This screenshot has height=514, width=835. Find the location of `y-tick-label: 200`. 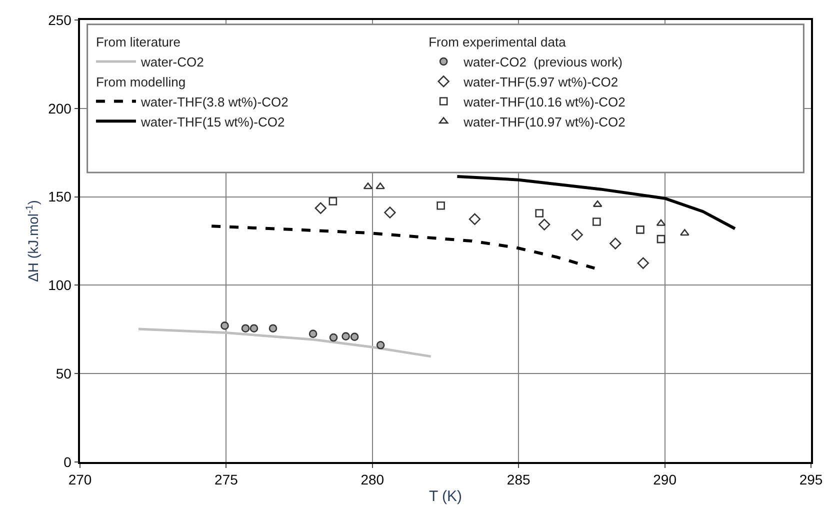

y-tick-label: 200 is located at coordinates (60, 108).